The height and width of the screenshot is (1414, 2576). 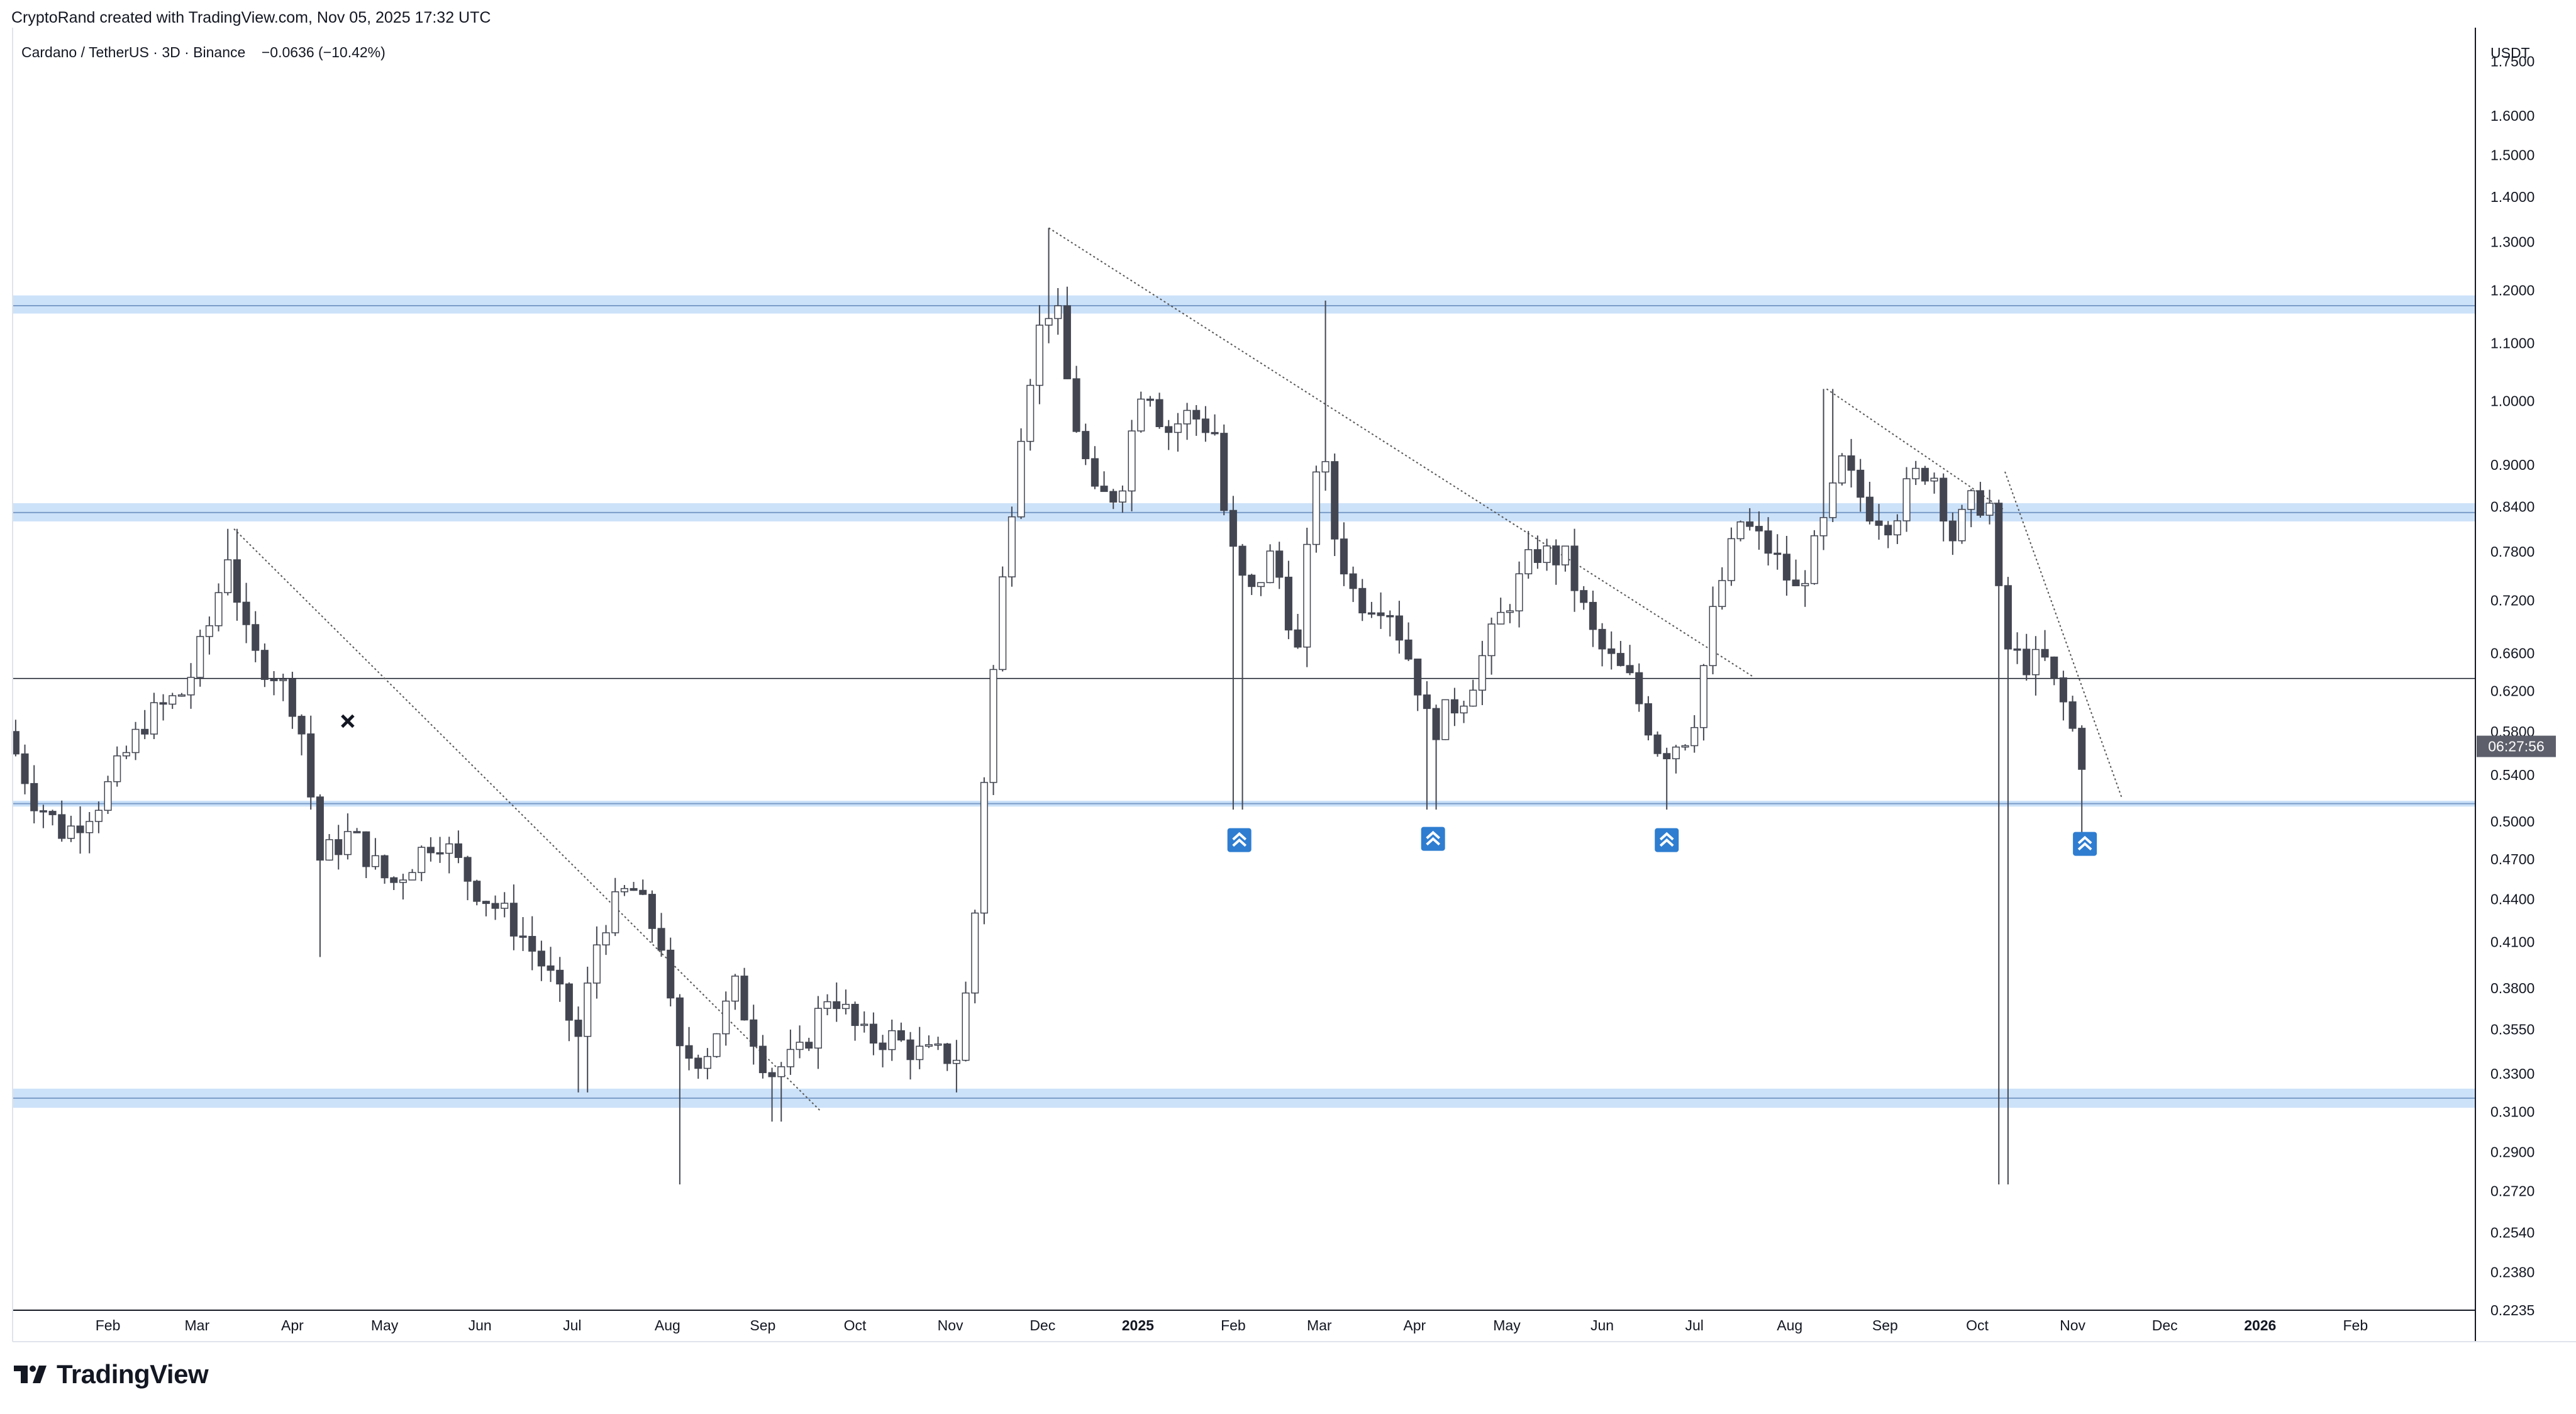 I want to click on countdown-tag, so click(x=2516, y=746).